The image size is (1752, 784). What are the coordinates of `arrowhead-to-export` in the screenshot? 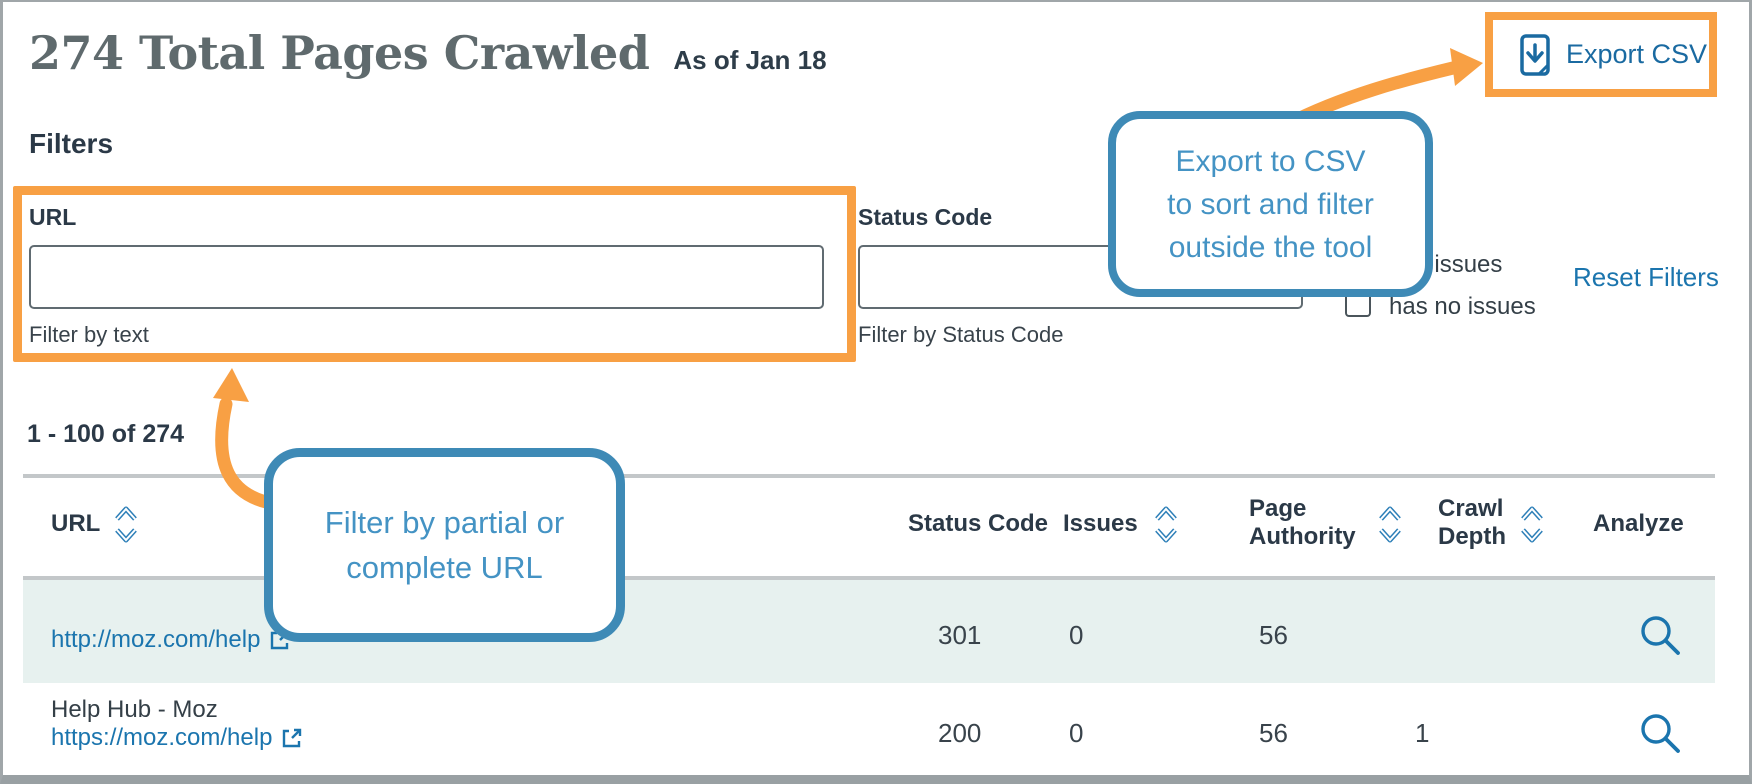 It's located at (1466, 67).